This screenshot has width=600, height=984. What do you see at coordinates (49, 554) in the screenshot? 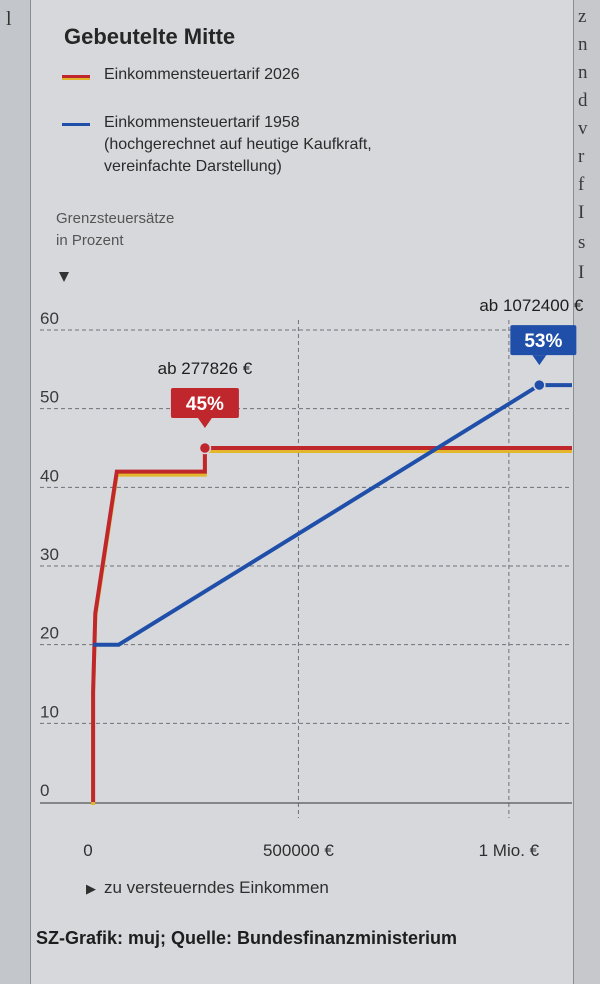
I see `y-tick-label: 30` at bounding box center [49, 554].